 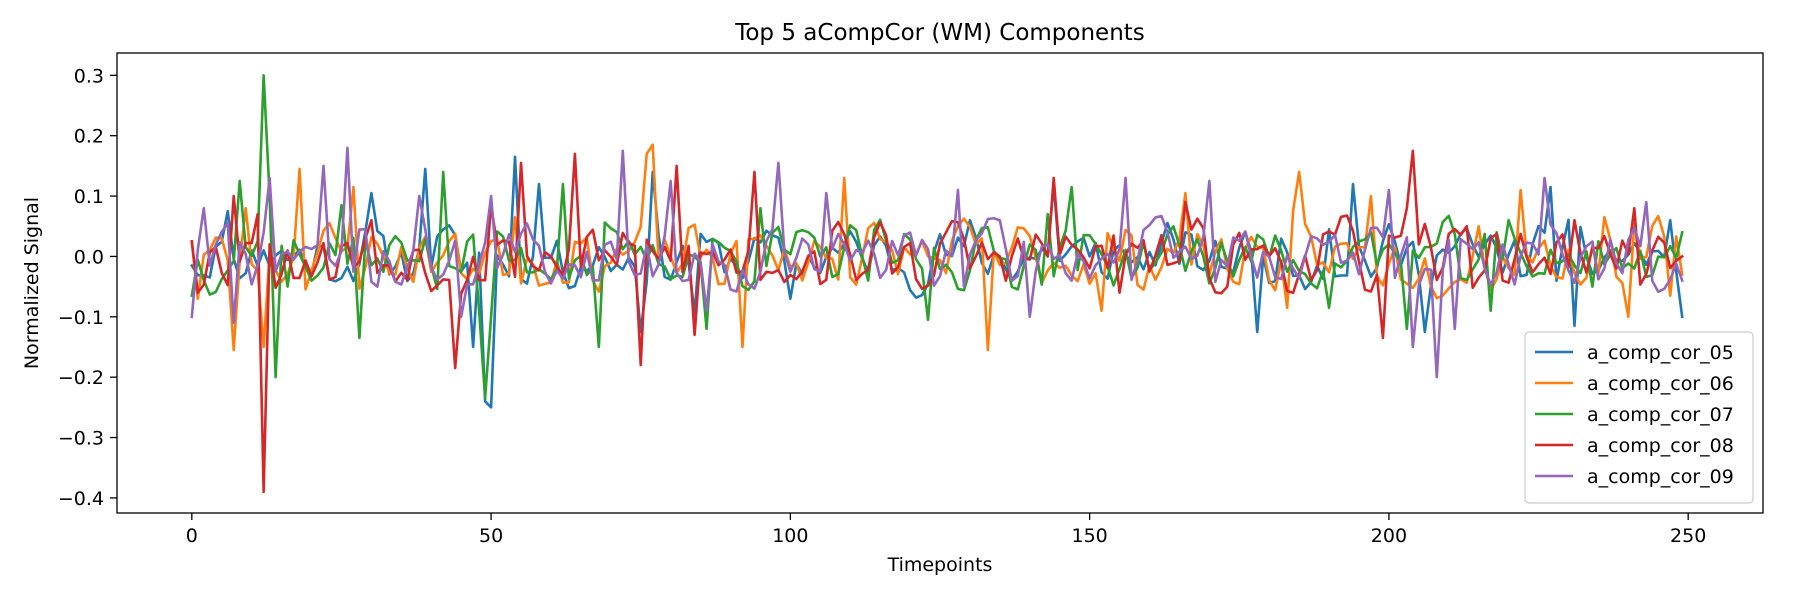 I want to click on y-axis-title: Normalized Signal, so click(x=32, y=283).